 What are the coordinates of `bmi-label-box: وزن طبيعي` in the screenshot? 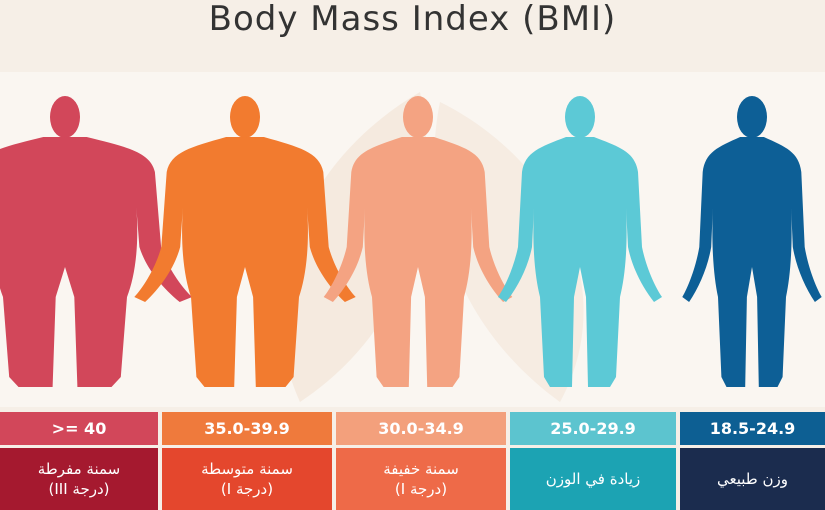 It's located at (752, 479).